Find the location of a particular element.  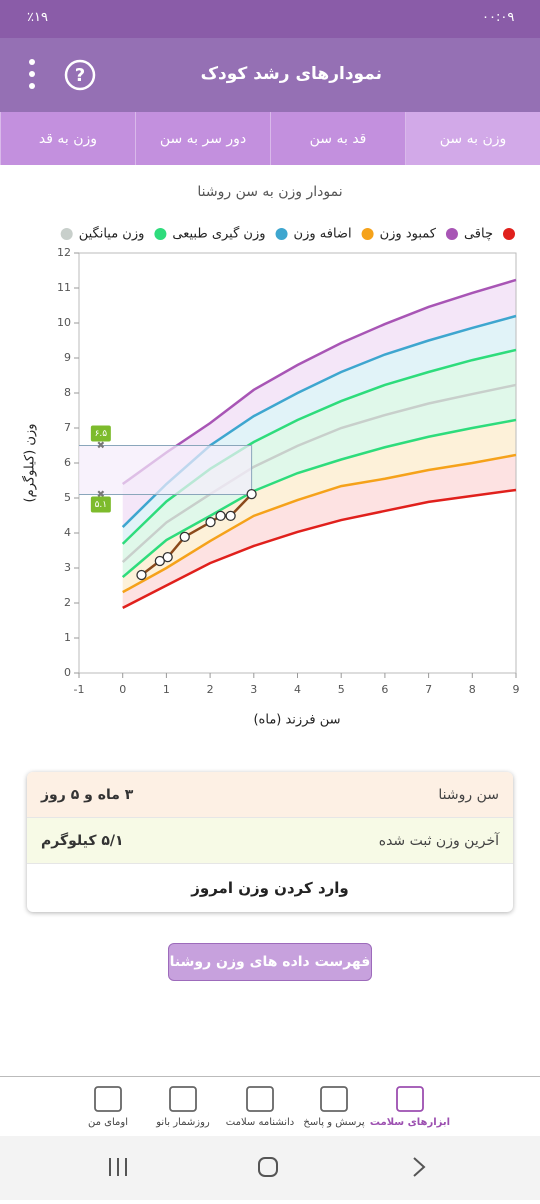

x-tick-label: 4 is located at coordinates (297, 689).